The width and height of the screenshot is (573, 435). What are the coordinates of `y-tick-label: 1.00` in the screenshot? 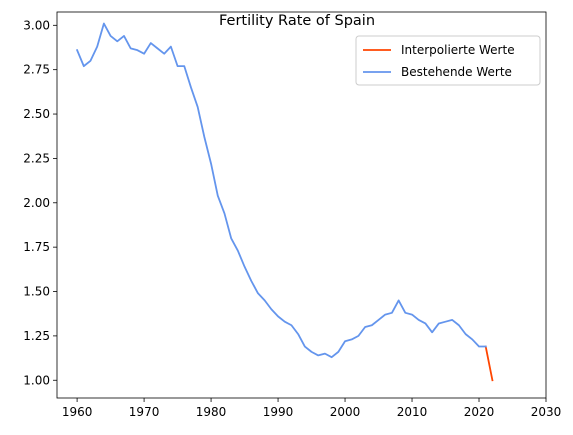 It's located at (36, 380).